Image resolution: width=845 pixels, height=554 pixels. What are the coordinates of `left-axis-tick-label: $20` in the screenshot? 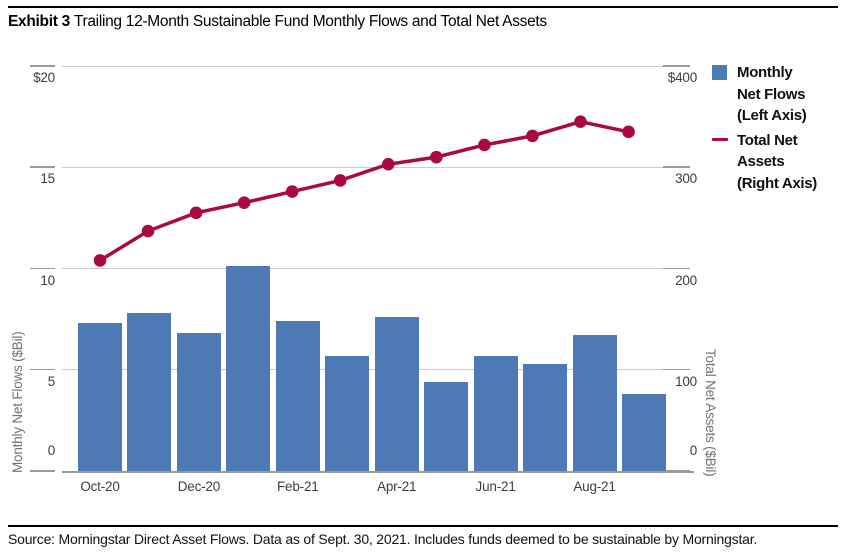 It's located at (44, 77).